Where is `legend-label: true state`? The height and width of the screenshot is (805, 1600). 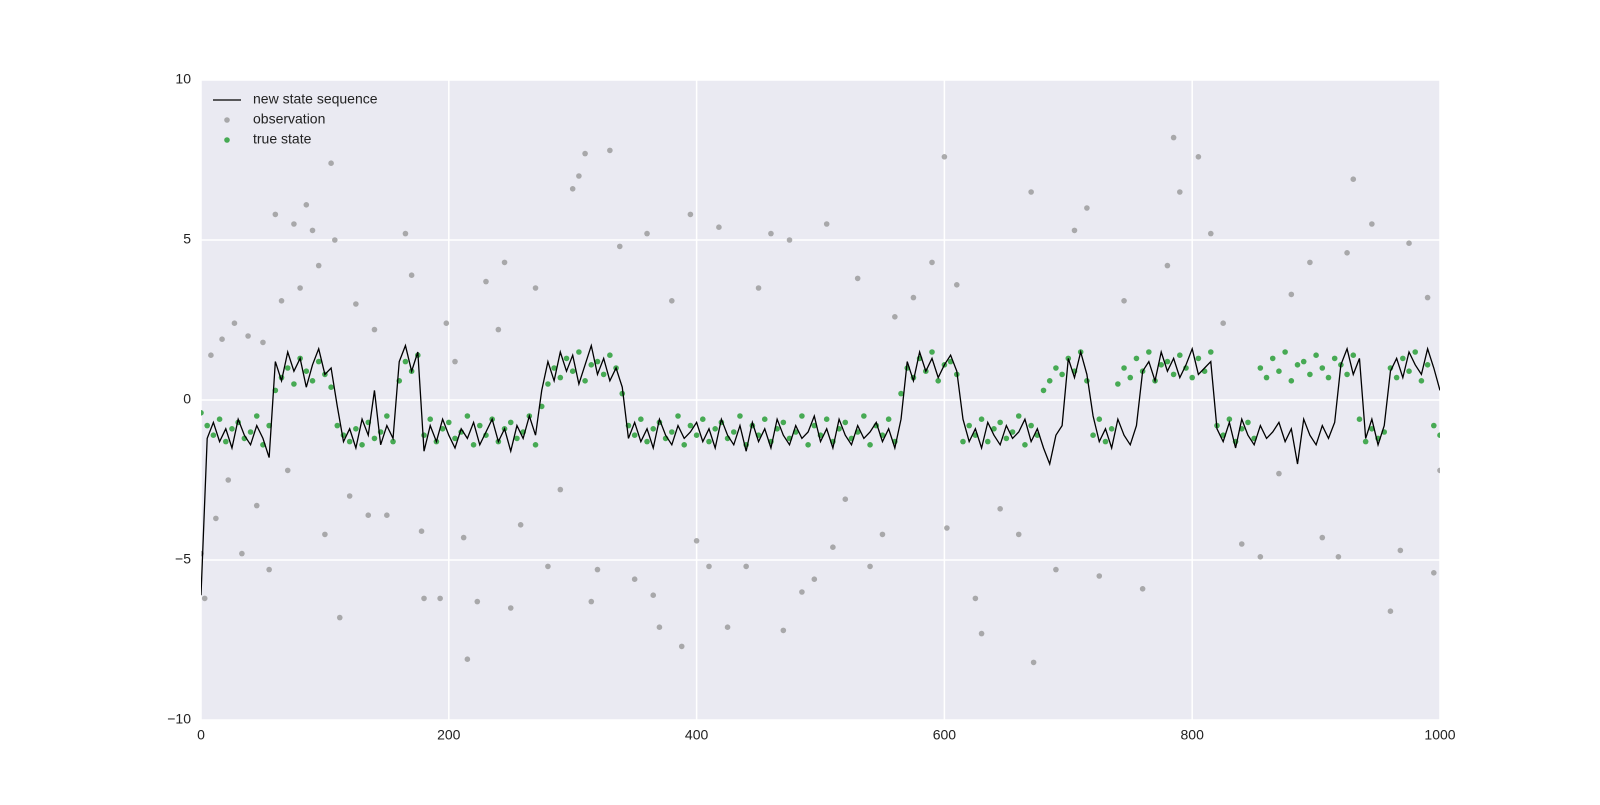
legend-label: true state is located at coordinates (282, 139).